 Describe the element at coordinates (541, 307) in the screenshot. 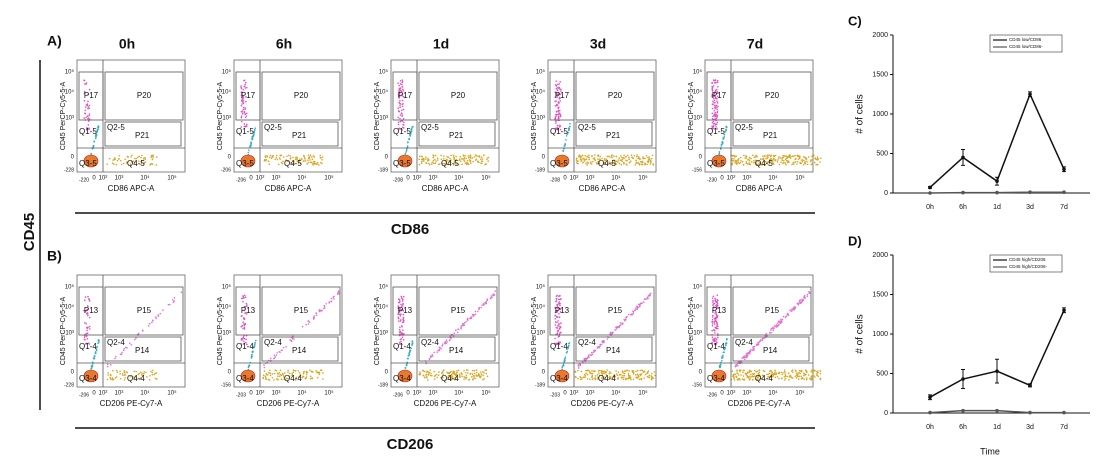

I see `y-tick-label: 10⁴` at that location.